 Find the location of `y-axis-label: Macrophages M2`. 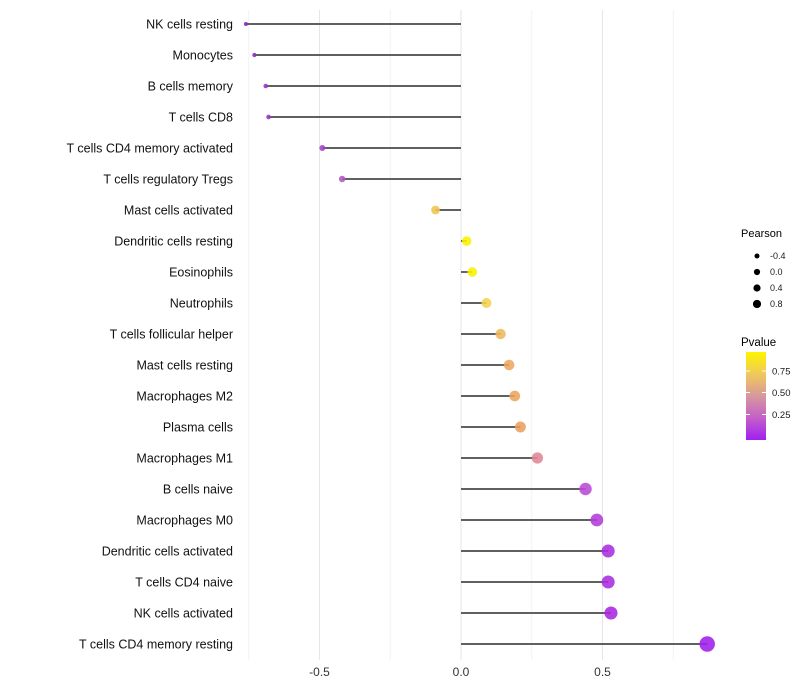

y-axis-label: Macrophages M2 is located at coordinates (184, 397).